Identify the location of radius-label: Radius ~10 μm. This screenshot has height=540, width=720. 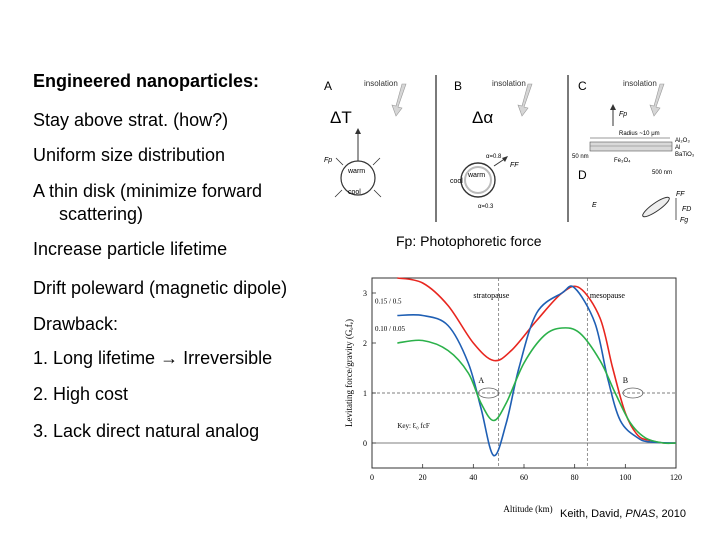
(639, 134).